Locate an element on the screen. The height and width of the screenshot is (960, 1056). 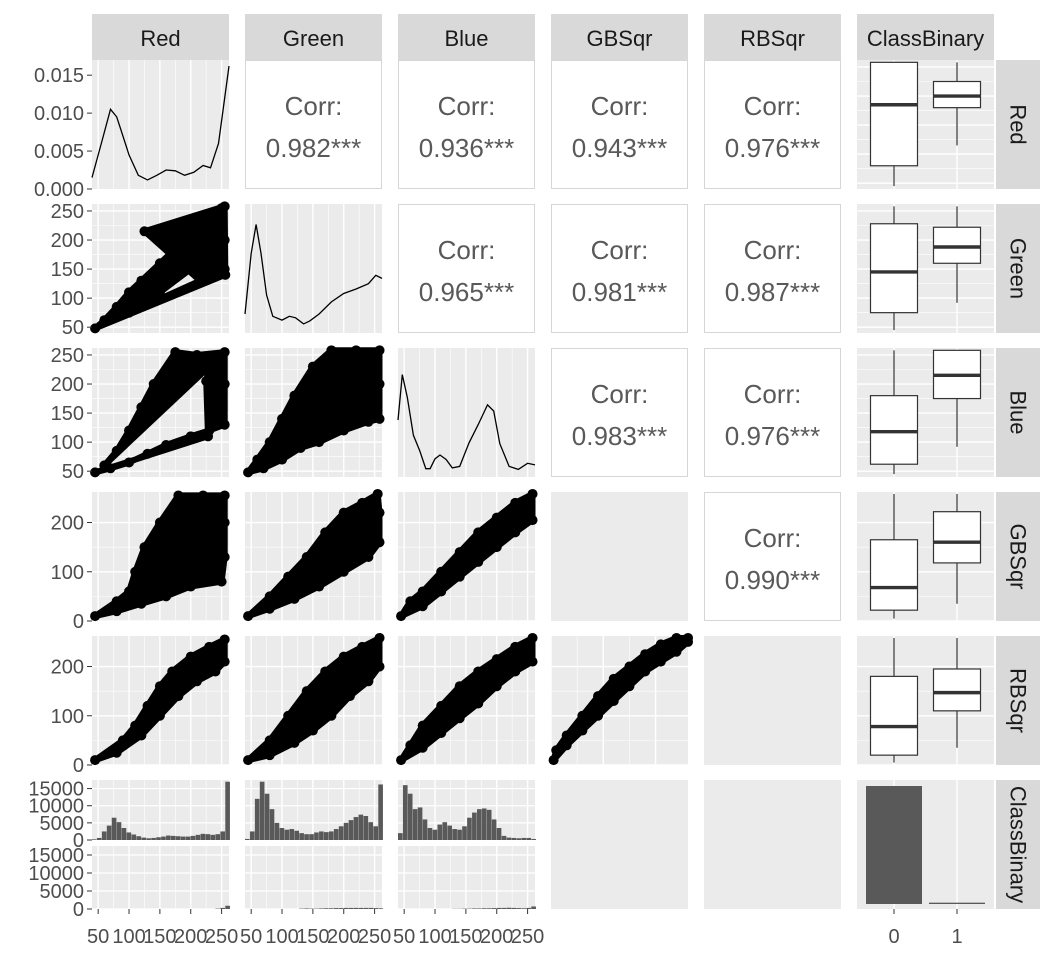
strip-top-label: Green is located at coordinates (313, 38).